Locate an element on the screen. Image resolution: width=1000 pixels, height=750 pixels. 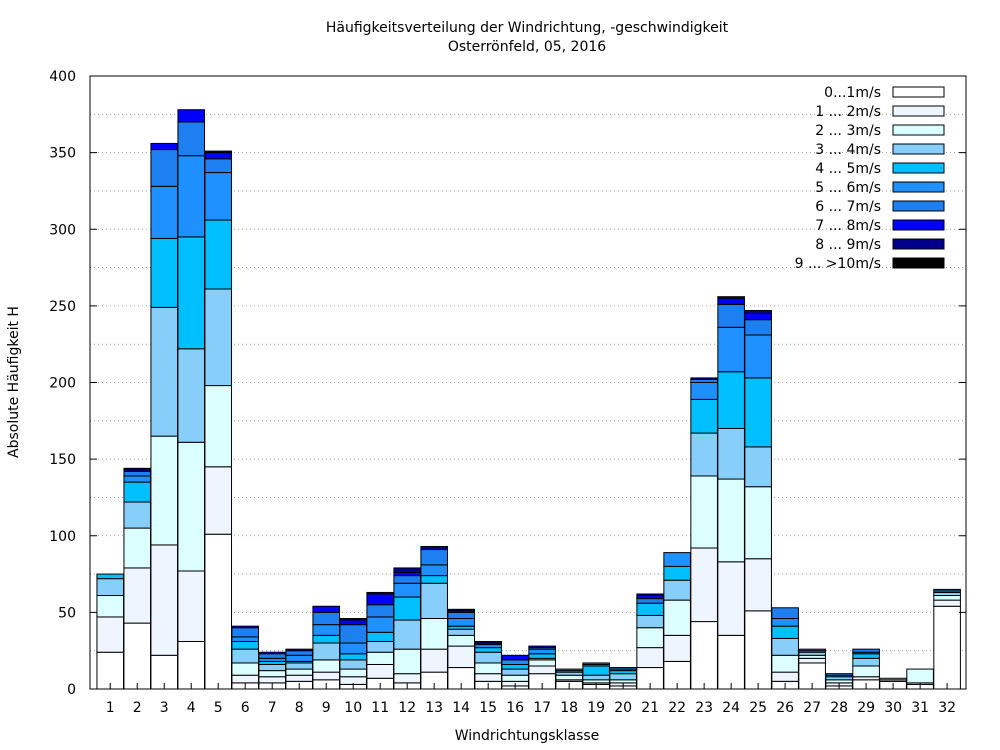
x-tick-label: 14 is located at coordinates (461, 708).